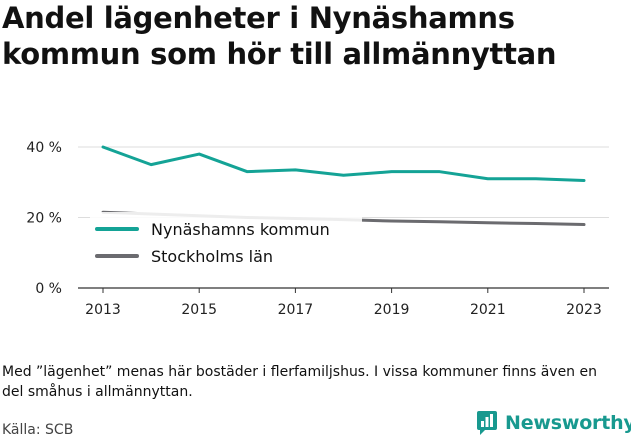  What do you see at coordinates (240, 229) in the screenshot?
I see `legend-label: Nynäshamns kommun` at bounding box center [240, 229].